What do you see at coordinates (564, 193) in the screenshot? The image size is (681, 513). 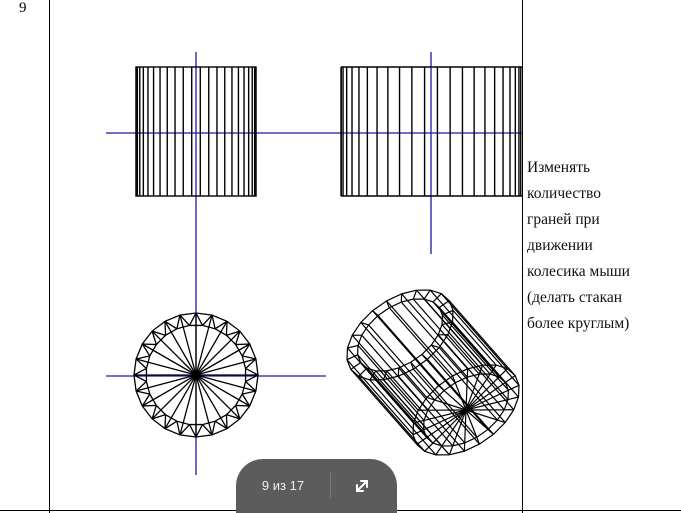 I see `note-line: количество` at bounding box center [564, 193].